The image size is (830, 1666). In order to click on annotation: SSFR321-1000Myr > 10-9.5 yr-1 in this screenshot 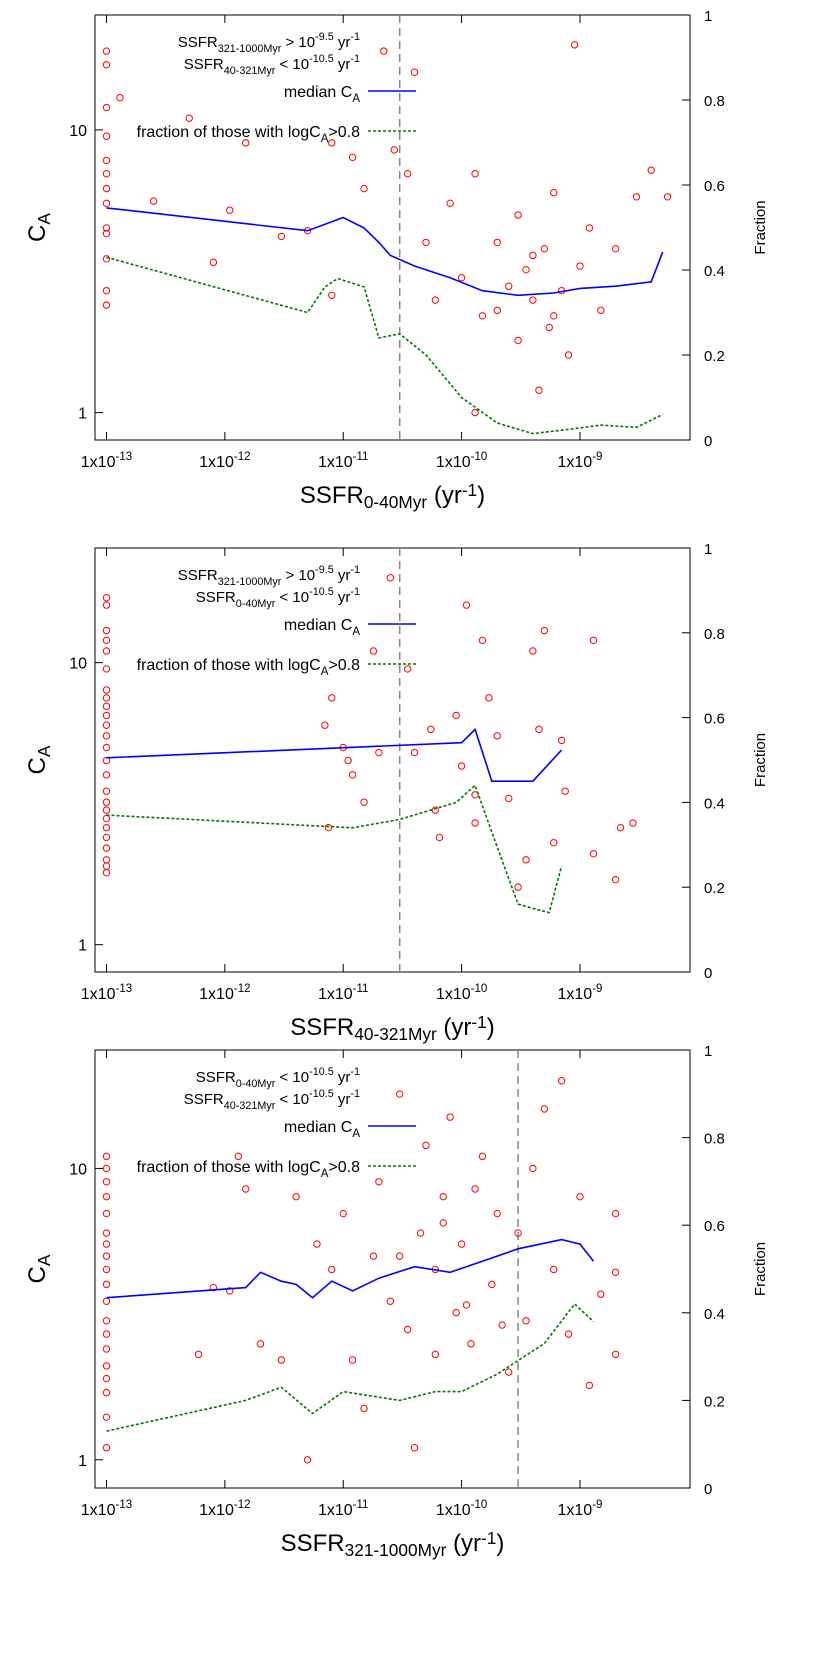, I will do `click(269, 43)`.